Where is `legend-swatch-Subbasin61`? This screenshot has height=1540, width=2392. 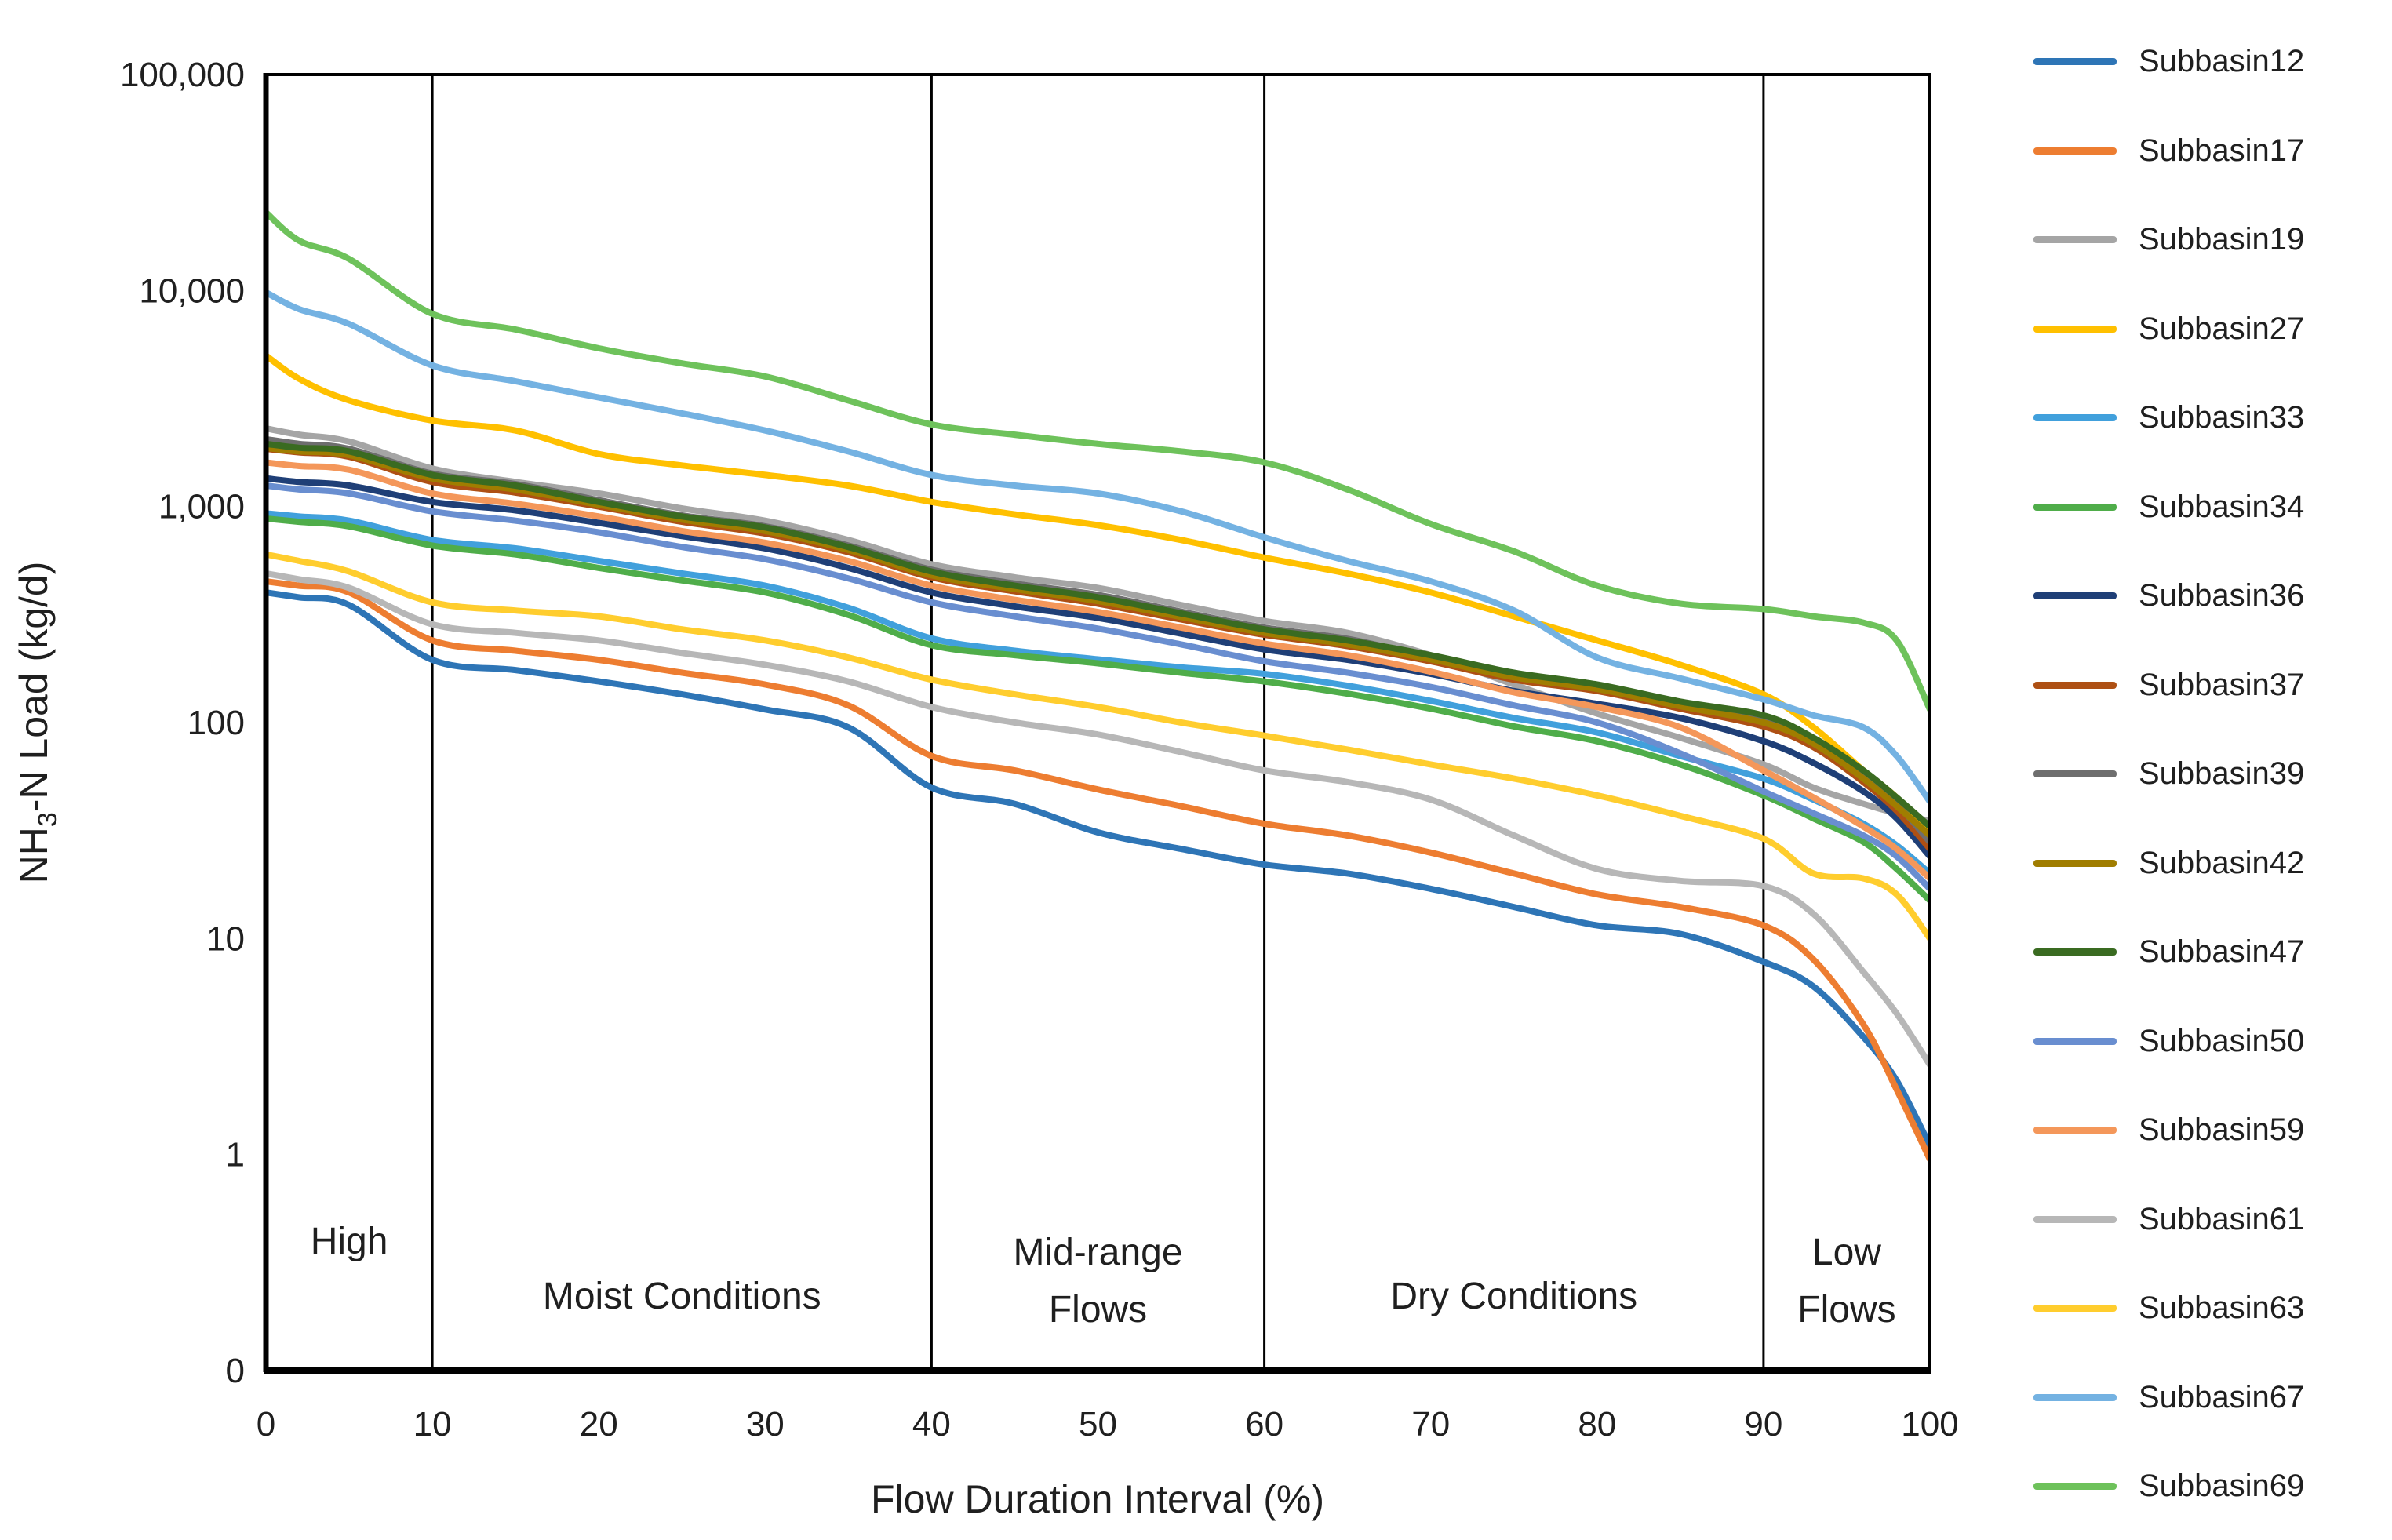
legend-swatch-Subbasin61 is located at coordinates (2075, 1219).